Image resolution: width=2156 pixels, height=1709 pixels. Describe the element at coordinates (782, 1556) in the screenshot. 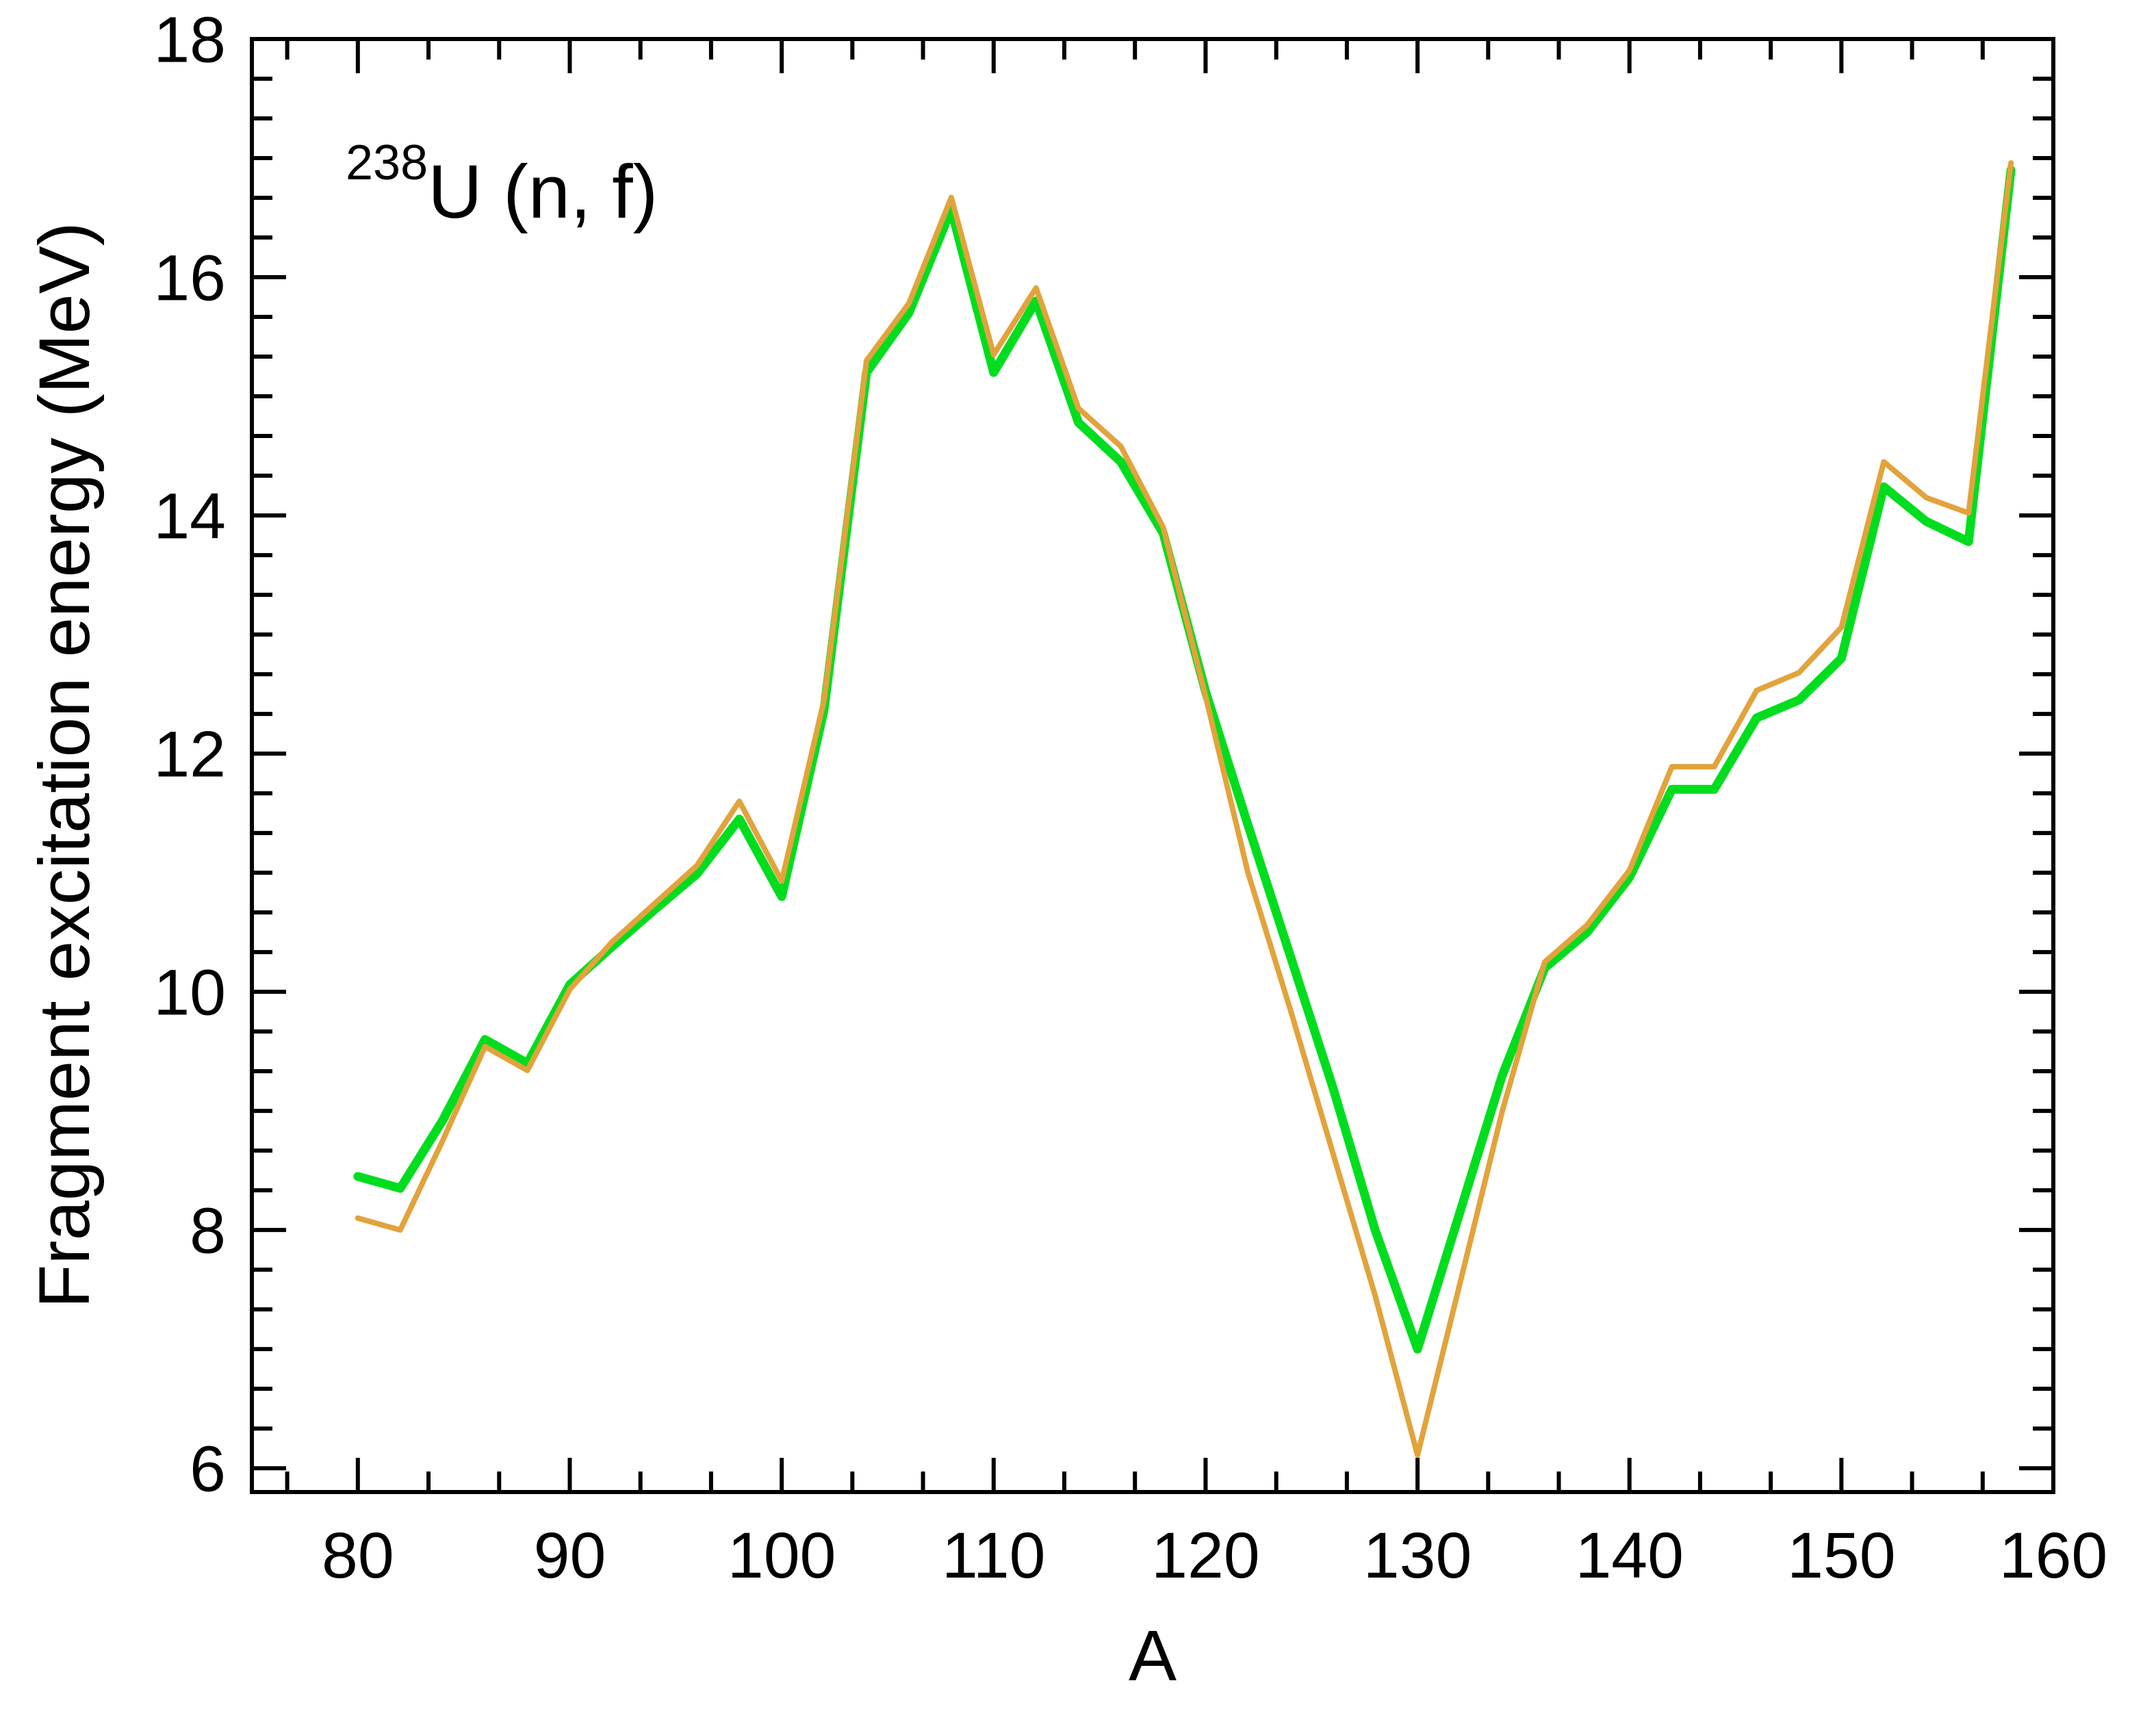

I see `x-tick-label: 100` at that location.